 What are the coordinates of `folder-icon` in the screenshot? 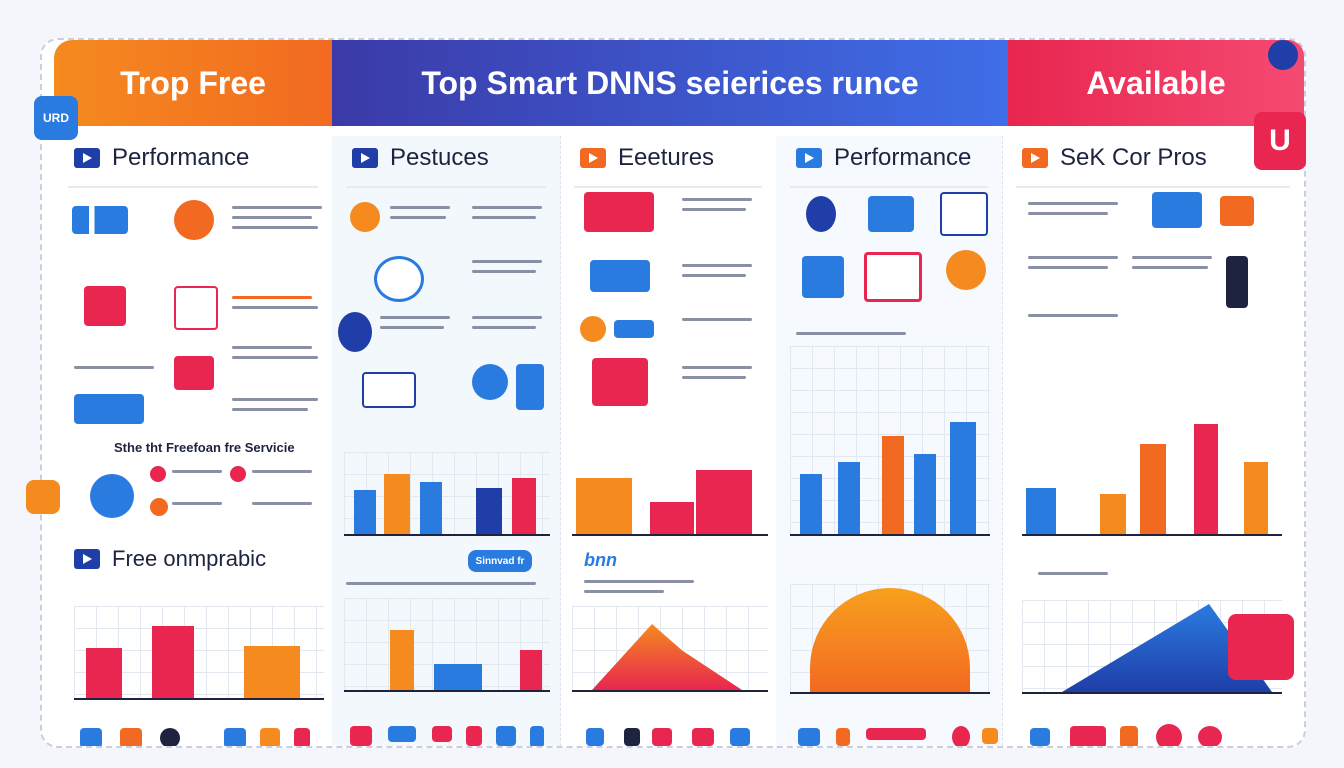 It's located at (105, 306).